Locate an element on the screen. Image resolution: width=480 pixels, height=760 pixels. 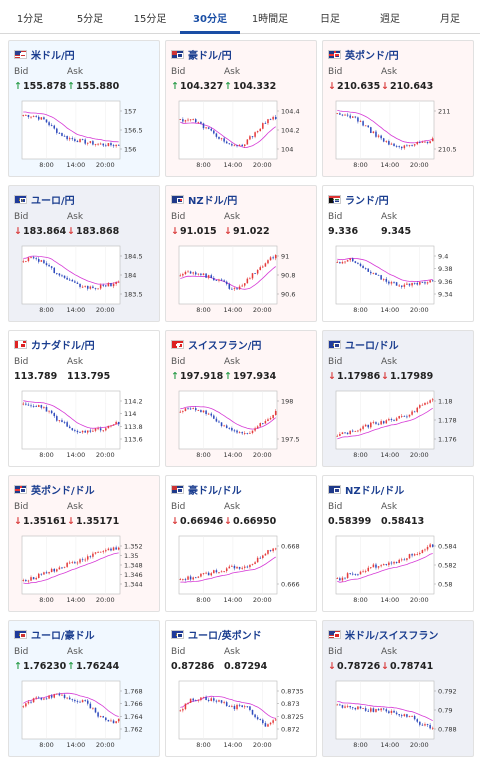
candlestick-chart: 1.352 1.35 1.348 1.346 1.344 8:00 14:00 20:00 is located at coordinates (84, 570).